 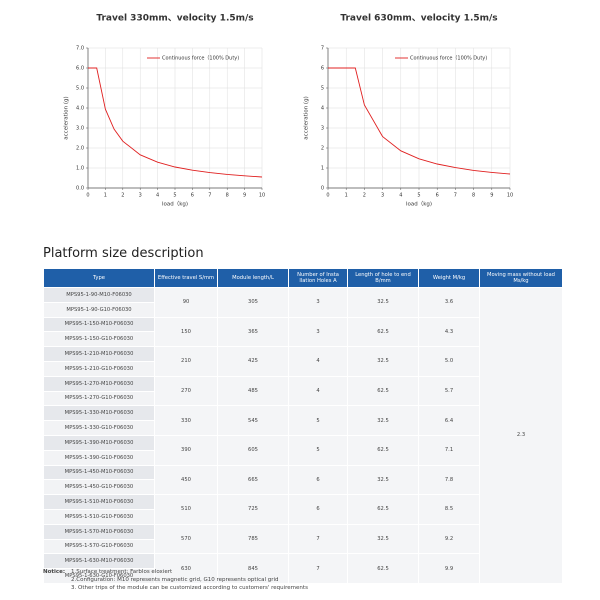 I want to click on y-tick-label: 2.0, so click(x=80, y=149).